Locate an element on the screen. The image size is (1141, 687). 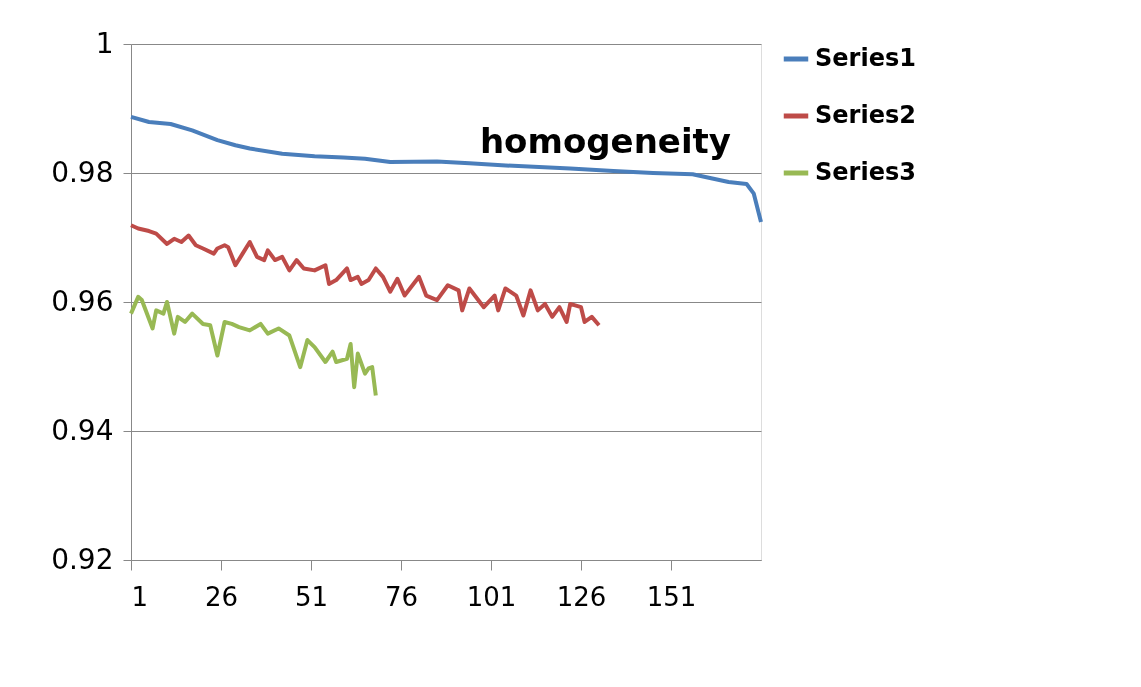
y-tick-label: 1 is located at coordinates (104, 43).